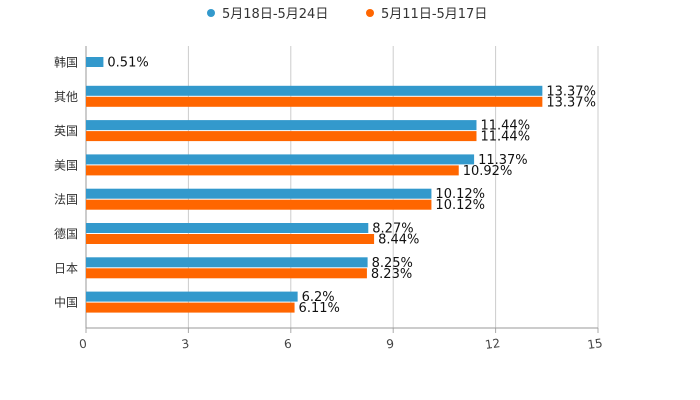 The width and height of the screenshot is (700, 400). I want to click on legend-item: 5月11日-5月17日, so click(426, 12).